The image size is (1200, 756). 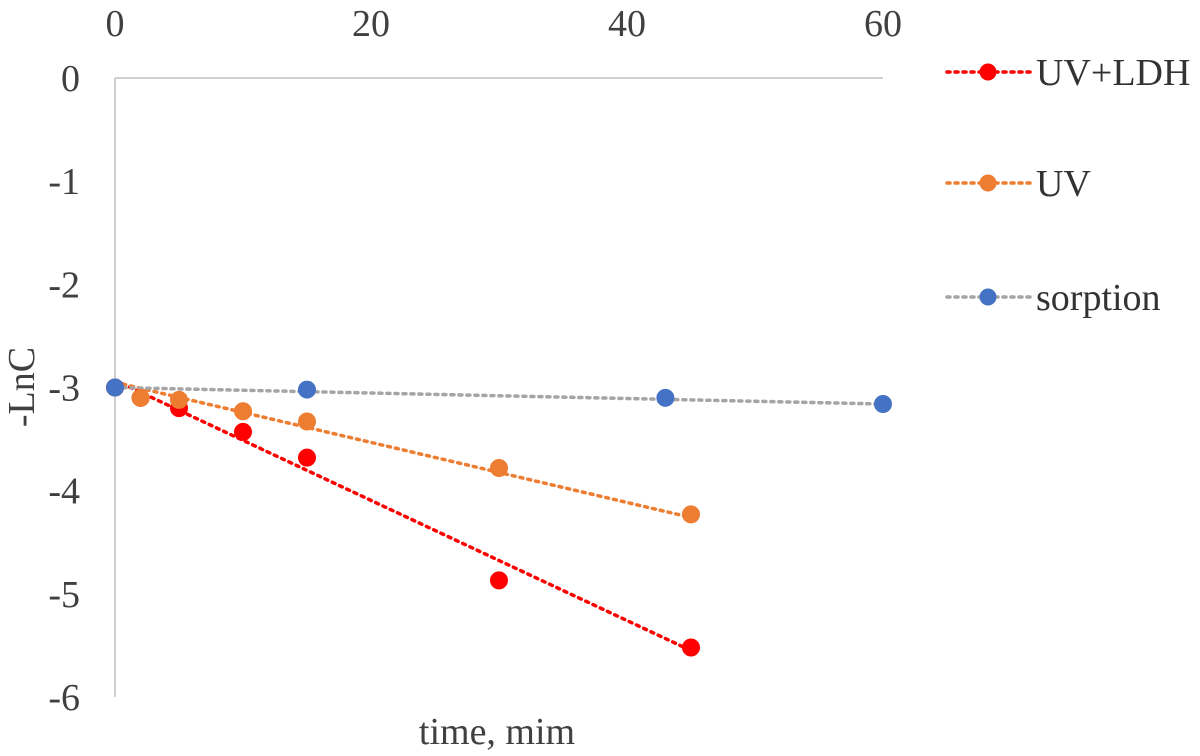 I want to click on y-tick-label: -1, so click(x=64, y=182).